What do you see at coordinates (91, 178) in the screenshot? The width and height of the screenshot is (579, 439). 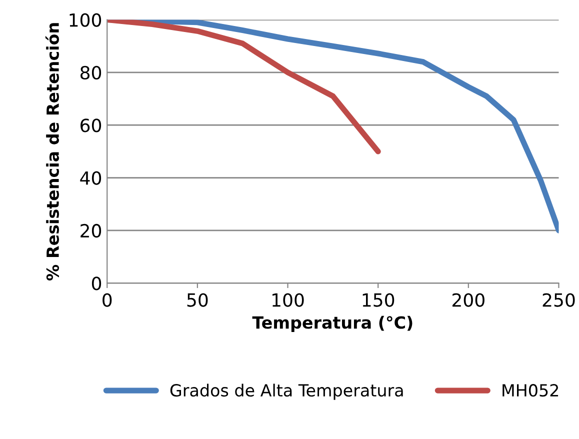 I see `y-tick-label: 40` at bounding box center [91, 178].